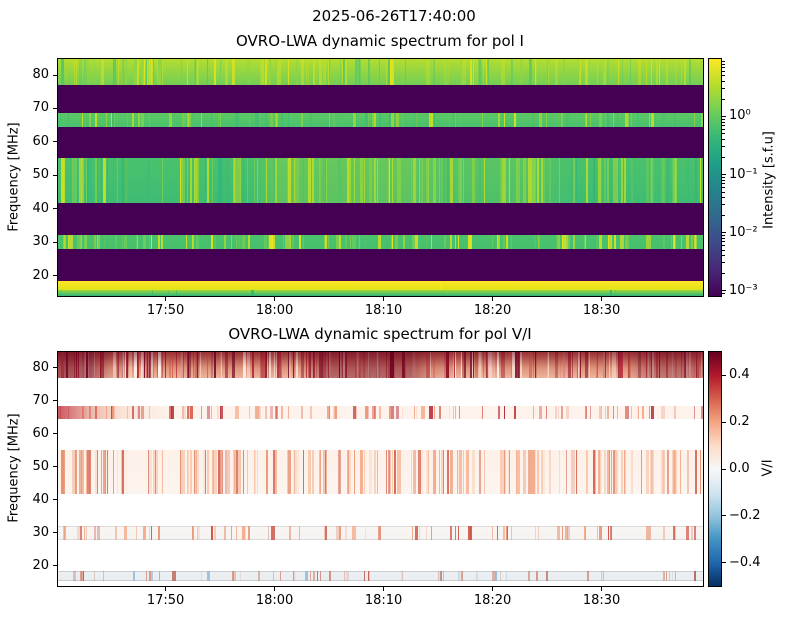 The height and width of the screenshot is (617, 789). I want to click on x-tick-label: 18:10, so click(383, 600).